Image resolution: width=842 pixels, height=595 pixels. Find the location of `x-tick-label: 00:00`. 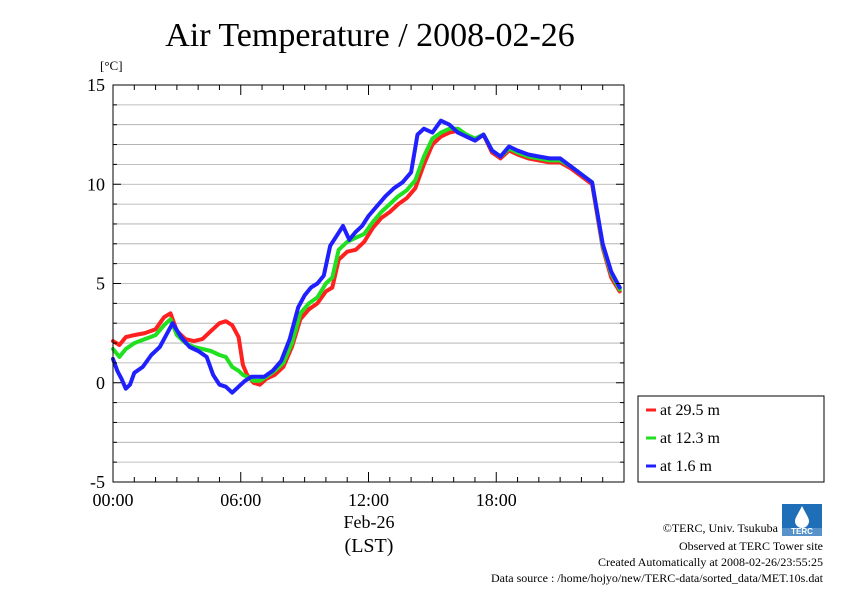

x-tick-label: 00:00 is located at coordinates (112, 500).